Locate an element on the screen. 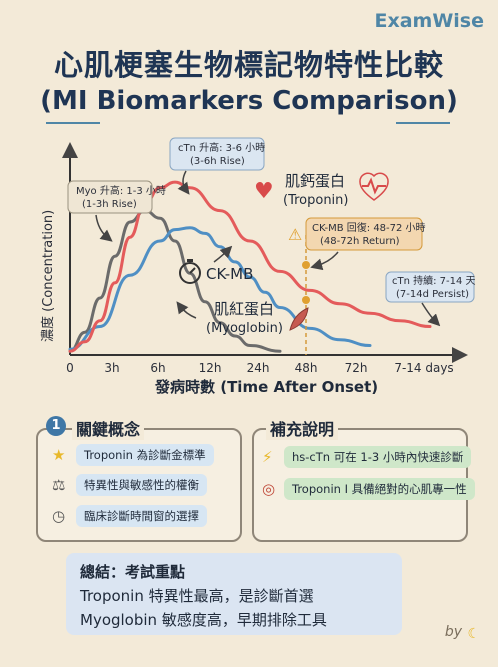 This screenshot has height=667, width=498. ctn-rise-box is located at coordinates (217, 154).